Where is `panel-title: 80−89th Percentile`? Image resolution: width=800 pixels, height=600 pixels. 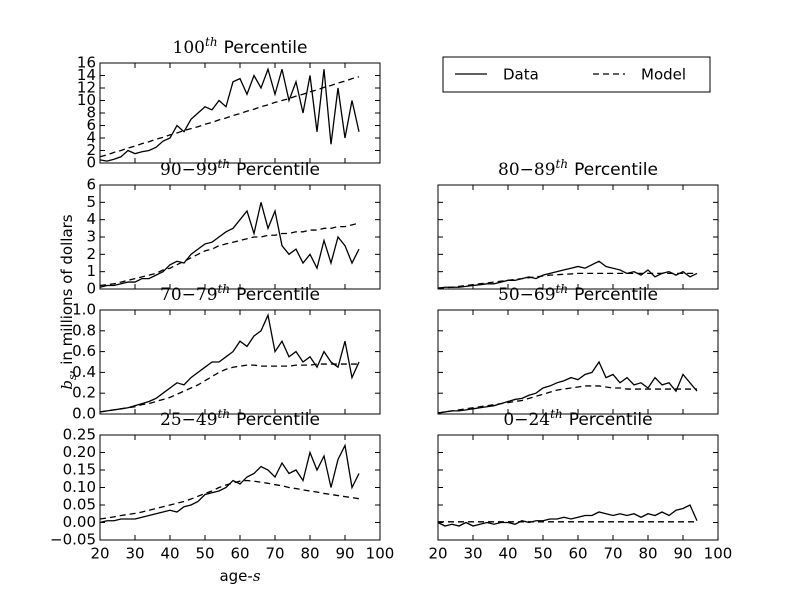
panel-title: 80−89th Percentile is located at coordinates (578, 168).